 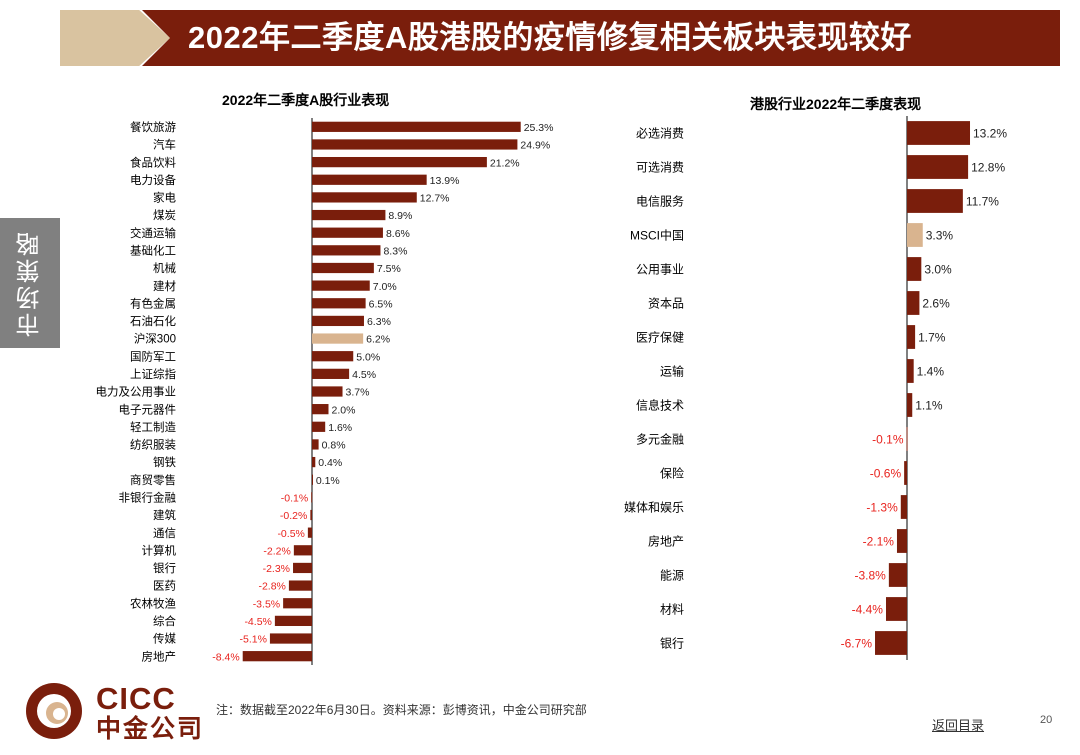 I want to click on category-label-9: 信息技术, so click(x=660, y=404).